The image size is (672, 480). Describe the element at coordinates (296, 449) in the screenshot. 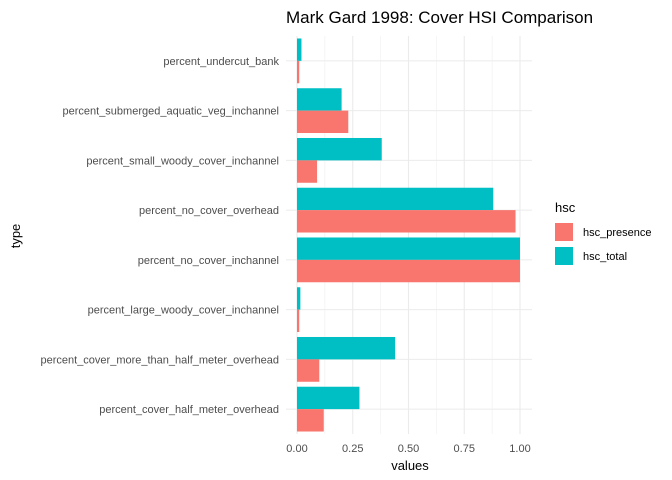

I see `x-tick-label: 0.00` at that location.